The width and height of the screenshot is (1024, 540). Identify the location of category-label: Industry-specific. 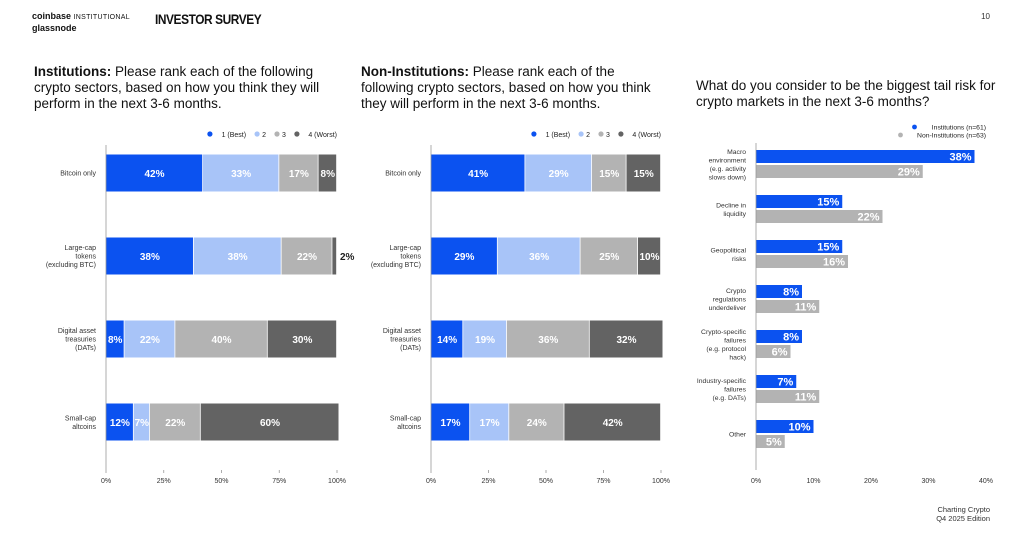
(722, 381).